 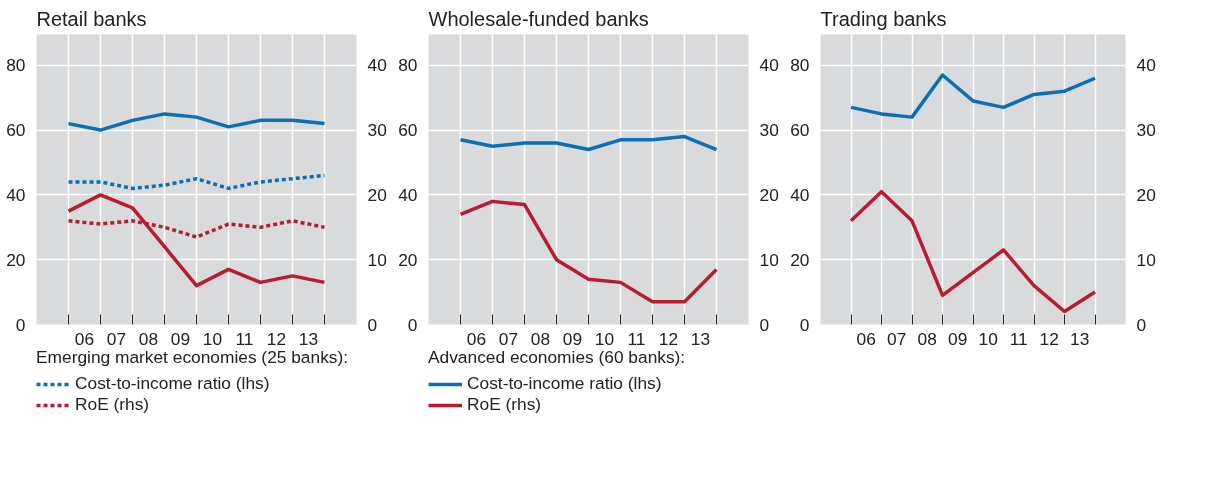 I want to click on chart-title: Retail banks, so click(x=91, y=18).